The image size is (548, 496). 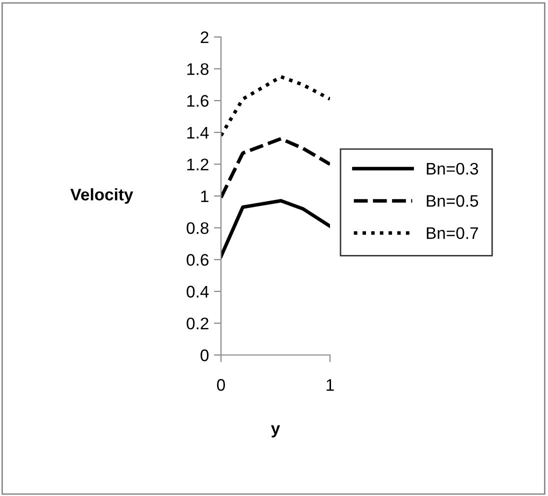 What do you see at coordinates (197, 69) in the screenshot?
I see `y-tick-label: 1.8` at bounding box center [197, 69].